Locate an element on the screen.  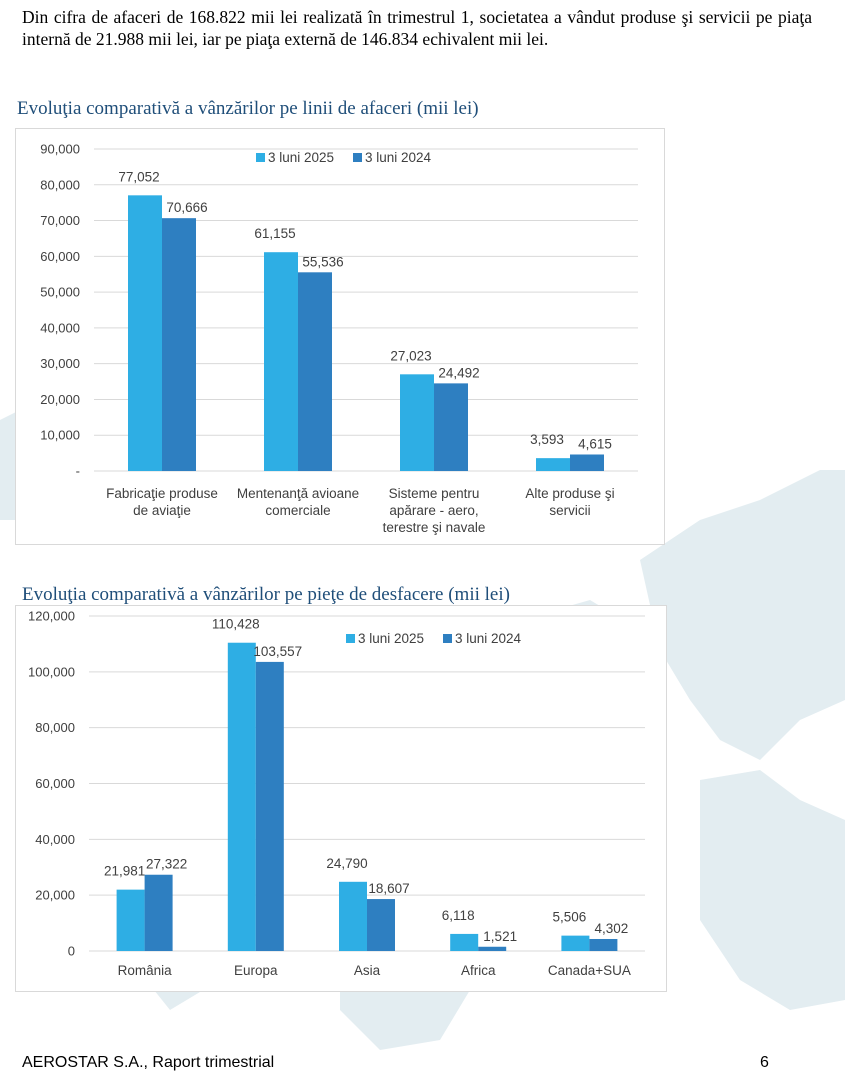
category-label: Asia is located at coordinates (367, 970).